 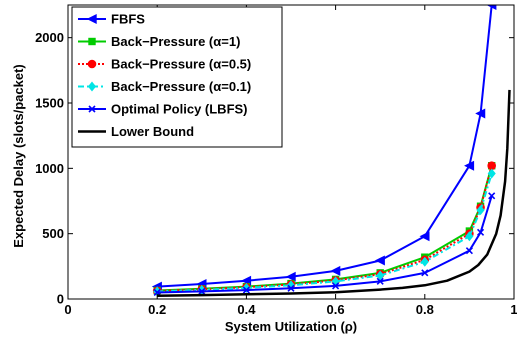 What do you see at coordinates (128, 19) in the screenshot?
I see `legend-label-0: FBFS` at bounding box center [128, 19].